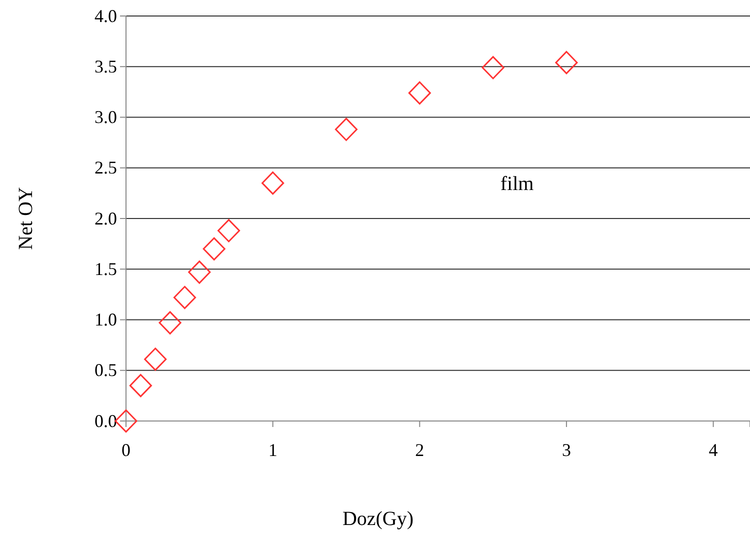 The height and width of the screenshot is (537, 750). Describe the element at coordinates (419, 450) in the screenshot. I see `x-tick-label: 2` at that location.